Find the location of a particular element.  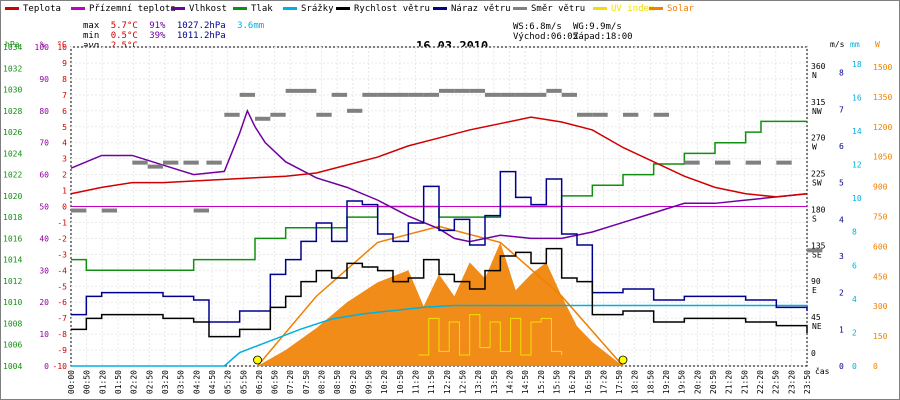

legend-item: Tlak is located at coordinates (253, 9).